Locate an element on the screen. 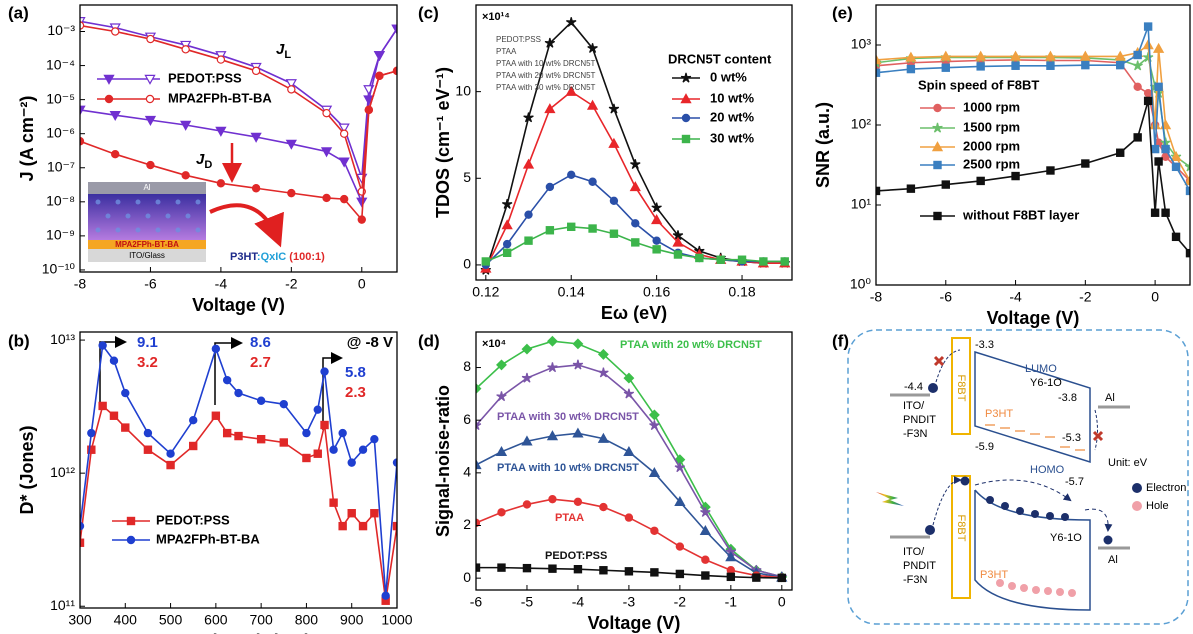 Image resolution: width=1193 pixels, height=634 pixels. series-label: PTAA with 20 wt% DRCN5T is located at coordinates (691, 345).